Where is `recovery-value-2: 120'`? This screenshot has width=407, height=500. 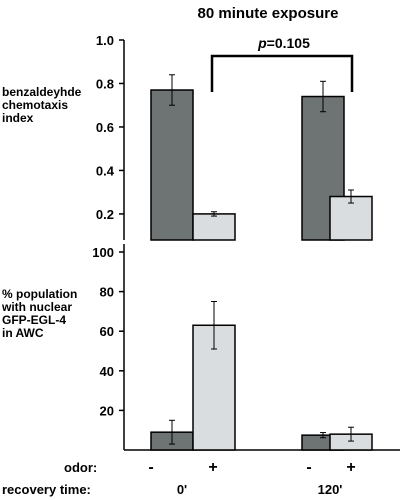
recovery-value-2: 120' is located at coordinates (330, 489).